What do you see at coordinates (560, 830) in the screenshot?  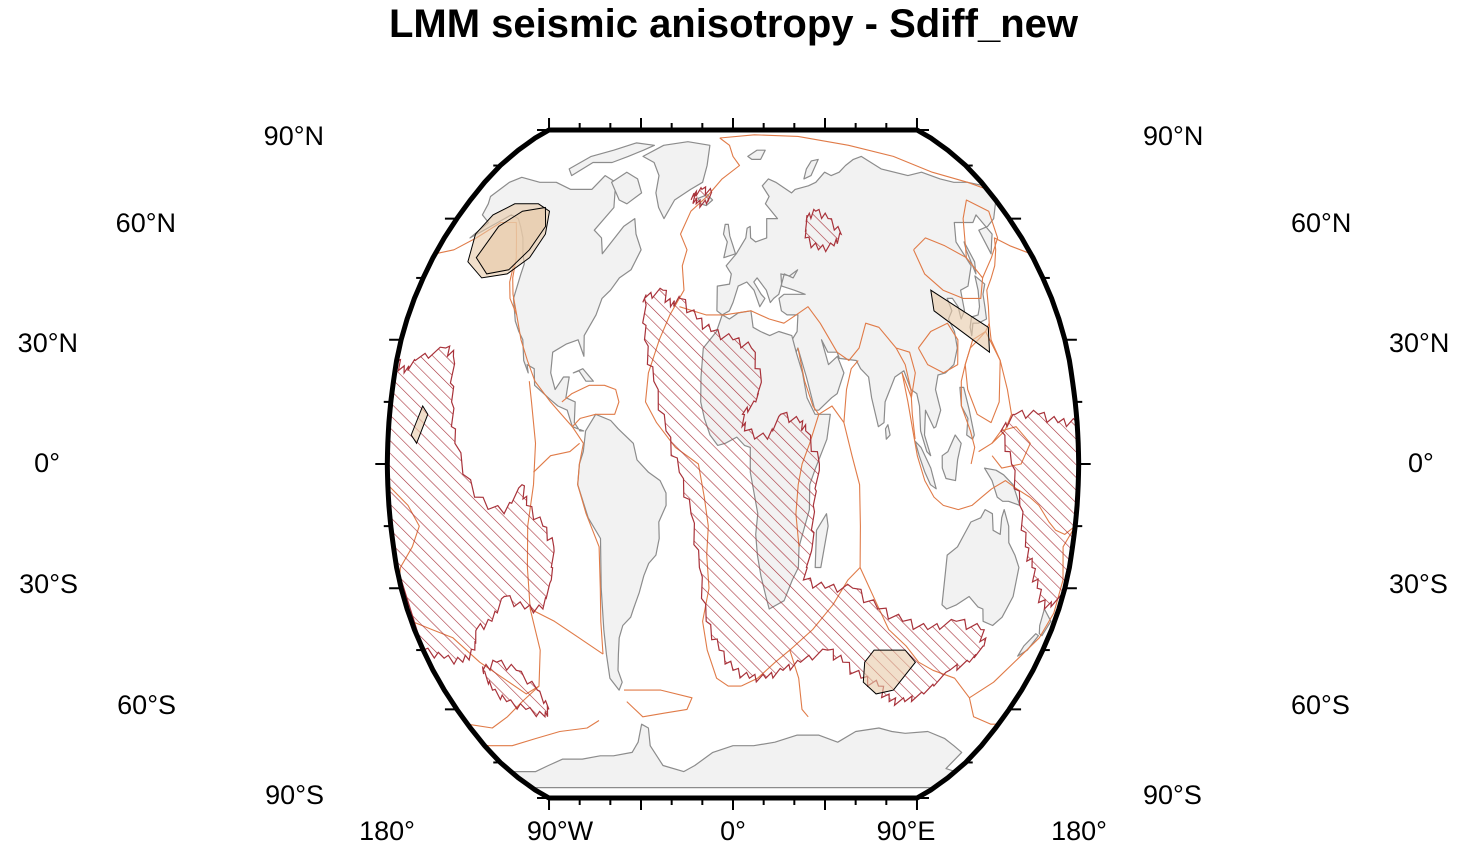 I see `lon-label-90w: 90°W` at bounding box center [560, 830].